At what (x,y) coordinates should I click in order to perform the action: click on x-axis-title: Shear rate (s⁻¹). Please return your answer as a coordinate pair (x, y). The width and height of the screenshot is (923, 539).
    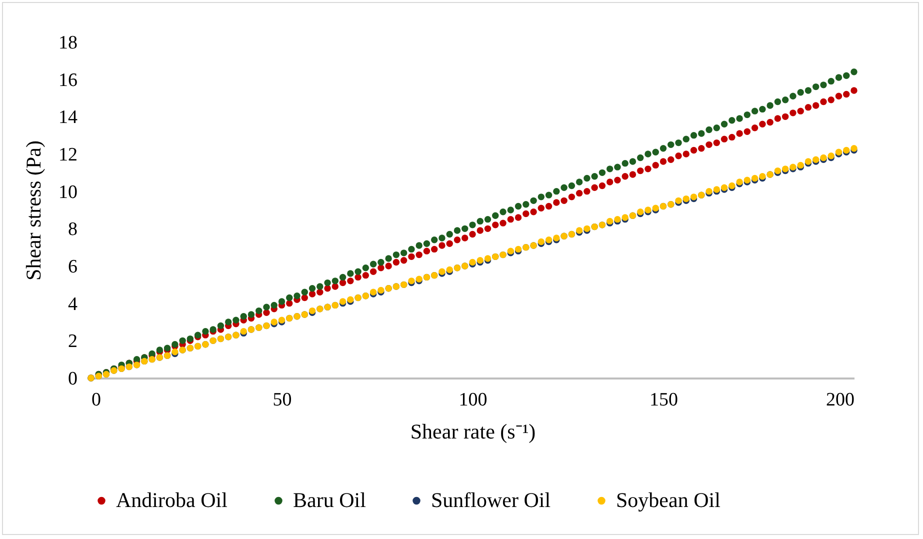
    Looking at the image, I should click on (473, 432).